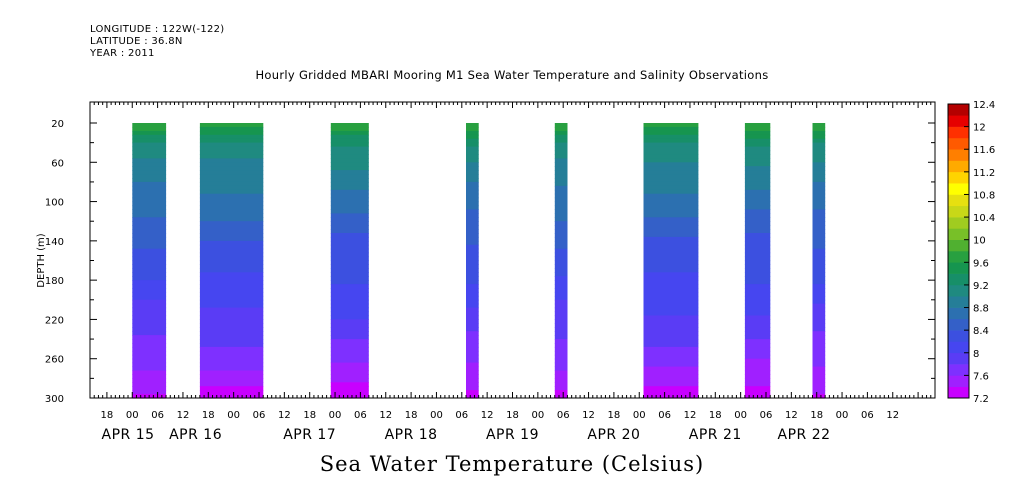 The height and width of the screenshot is (504, 1009). Describe the element at coordinates (157, 29) in the screenshot. I see `longitude-label: LONGITUDE : 122W(-122)` at that location.